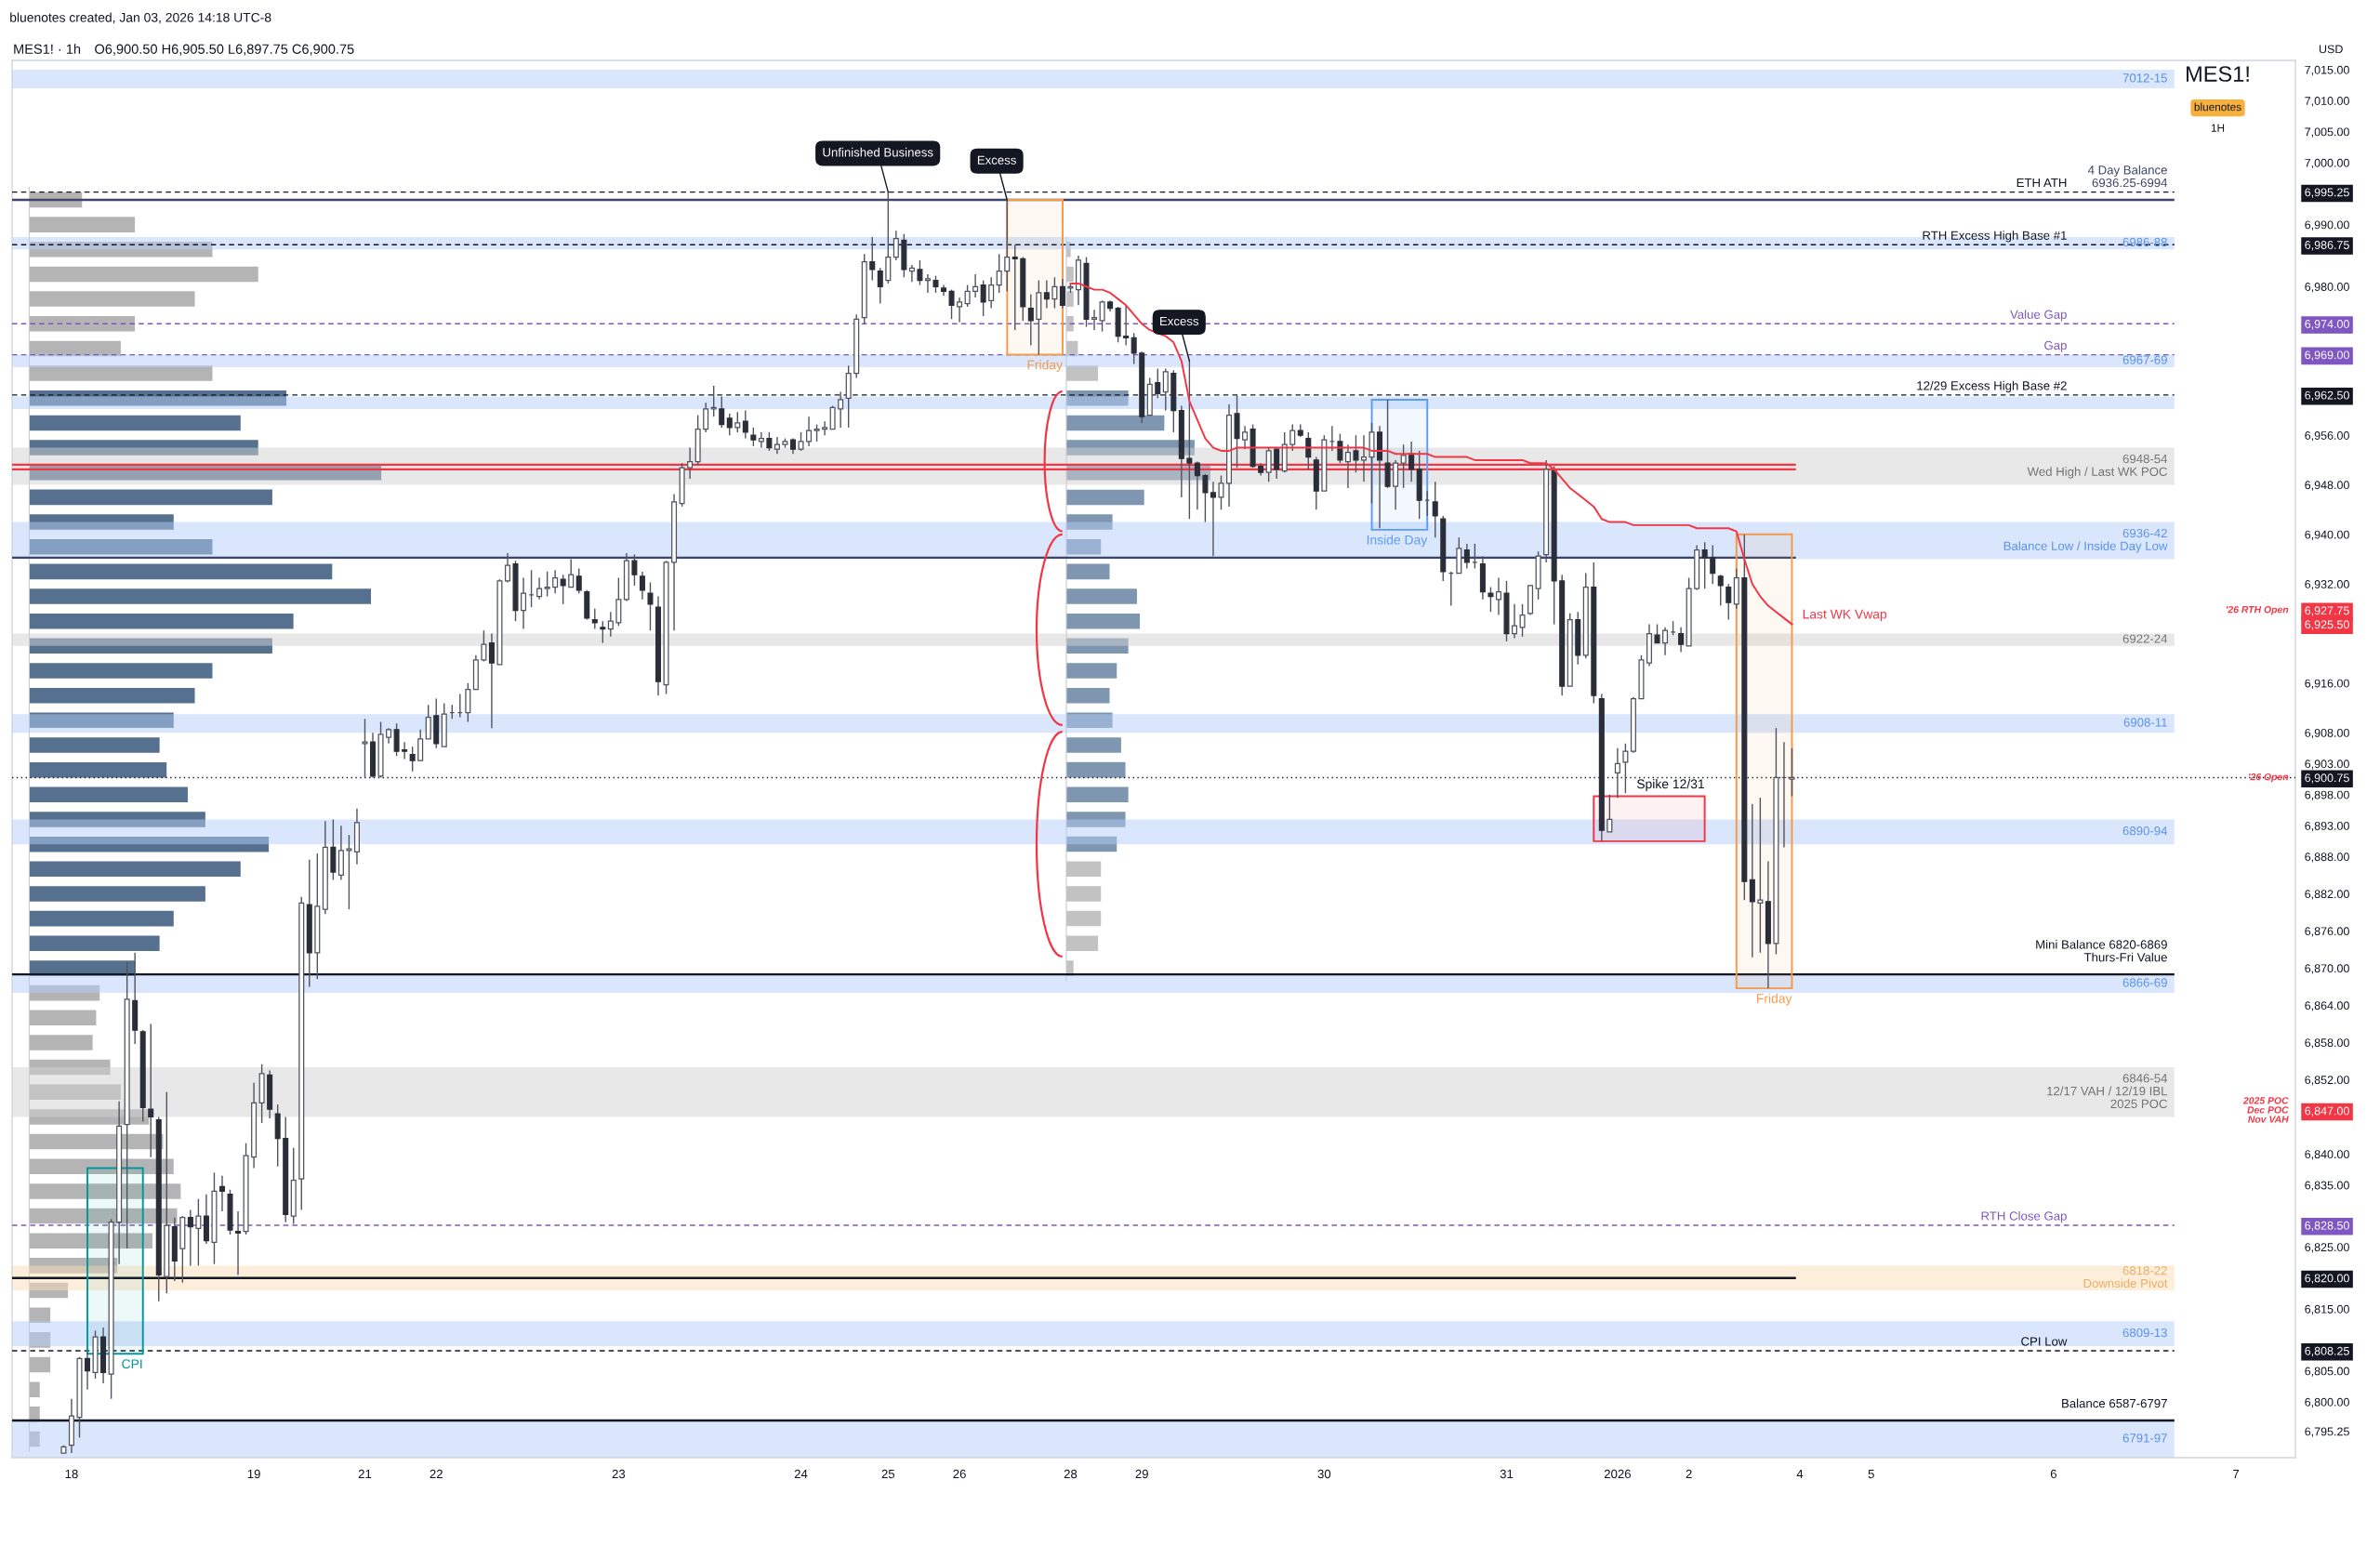  I want to click on y-tick-label: 6,898.00, so click(2327, 795).